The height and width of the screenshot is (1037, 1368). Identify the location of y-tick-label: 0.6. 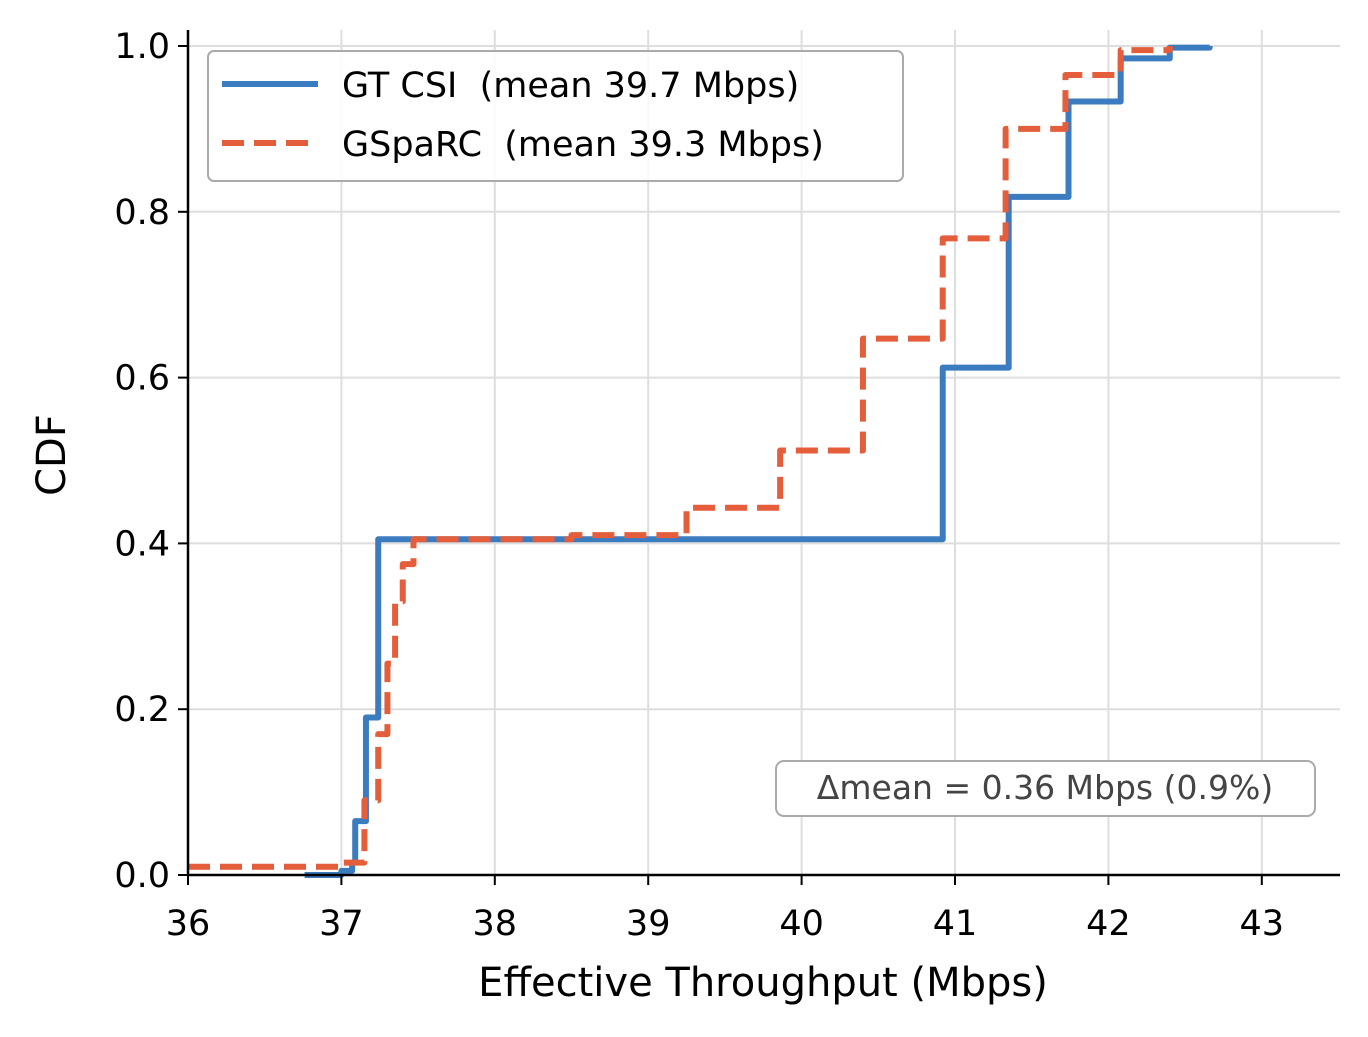
(142, 379).